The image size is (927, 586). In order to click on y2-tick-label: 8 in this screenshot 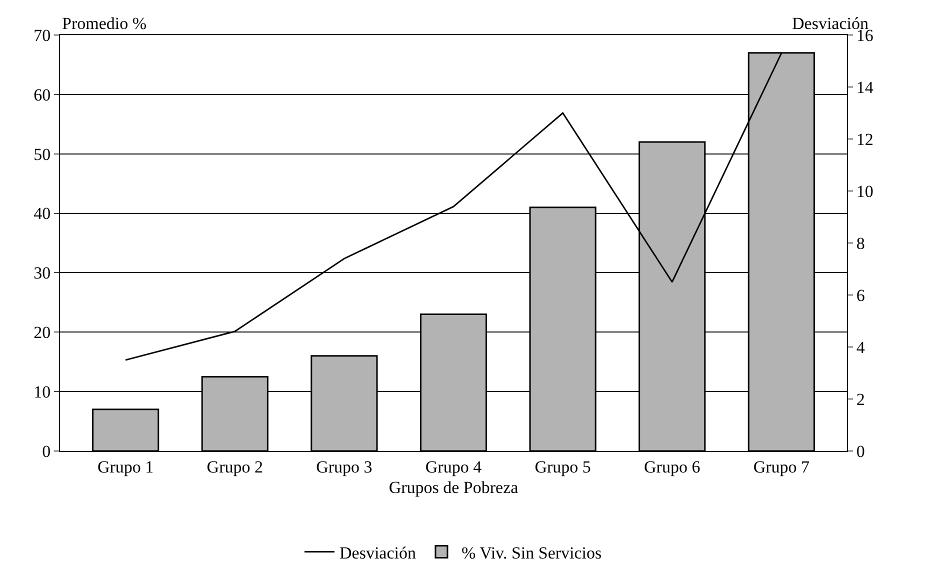, I will do `click(860, 243)`.